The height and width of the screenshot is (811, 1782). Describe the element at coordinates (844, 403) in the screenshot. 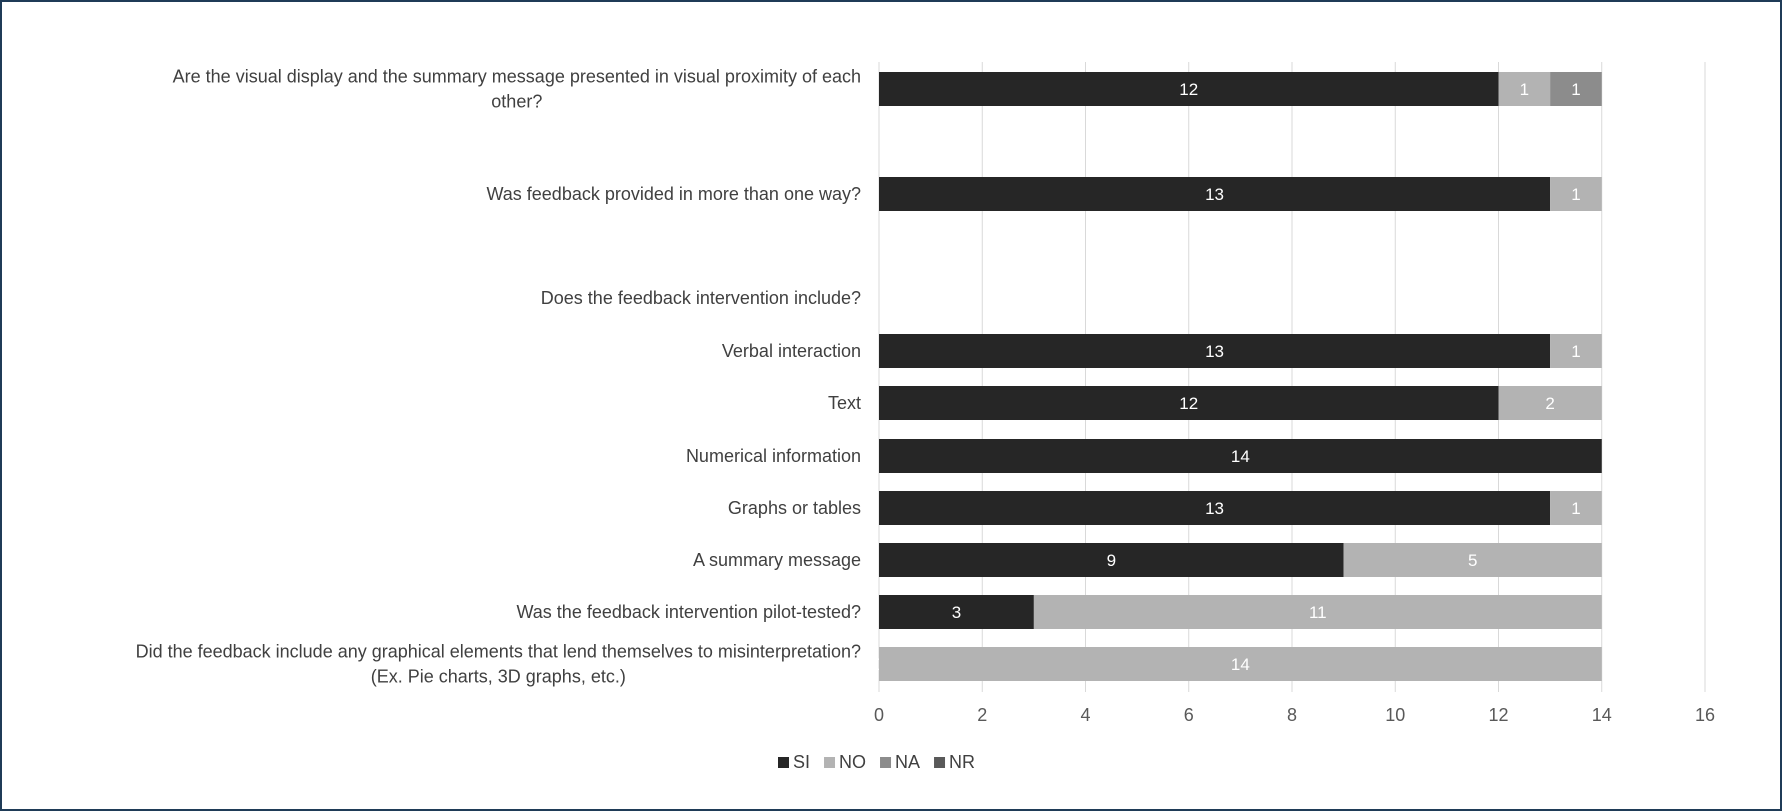

I see `category-label: Text` at that location.